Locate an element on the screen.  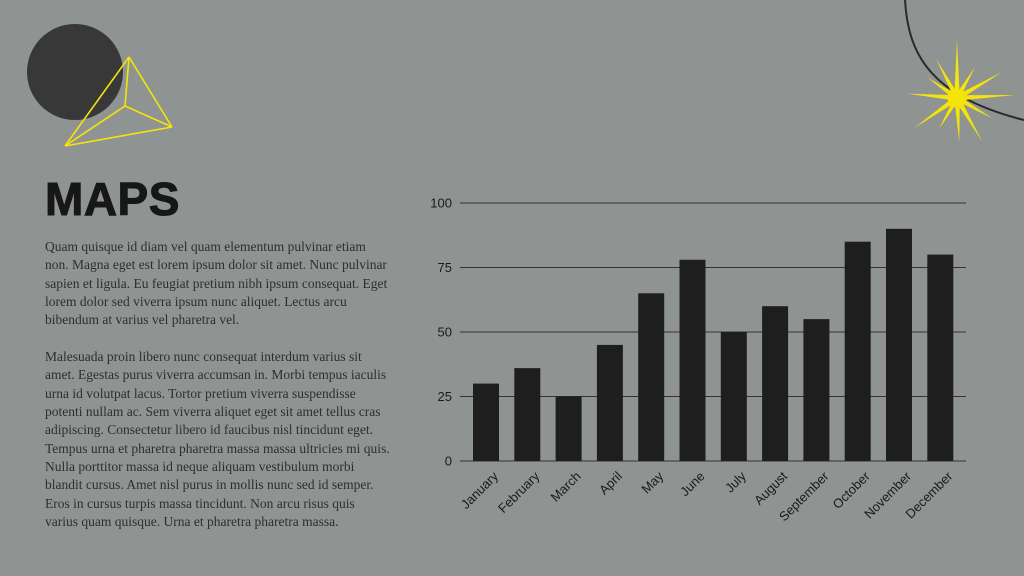
x-tick-label: August is located at coordinates (770, 487).